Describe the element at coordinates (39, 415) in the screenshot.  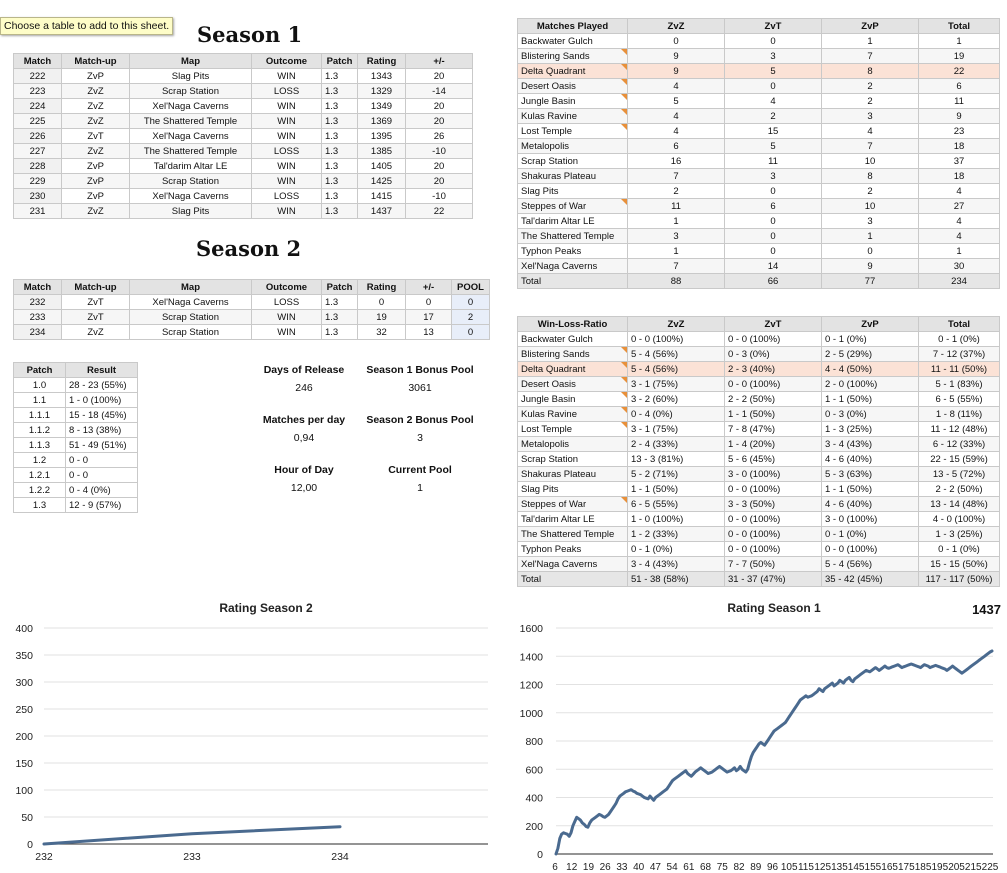
I see `patch-version: 1.1.1` at that location.